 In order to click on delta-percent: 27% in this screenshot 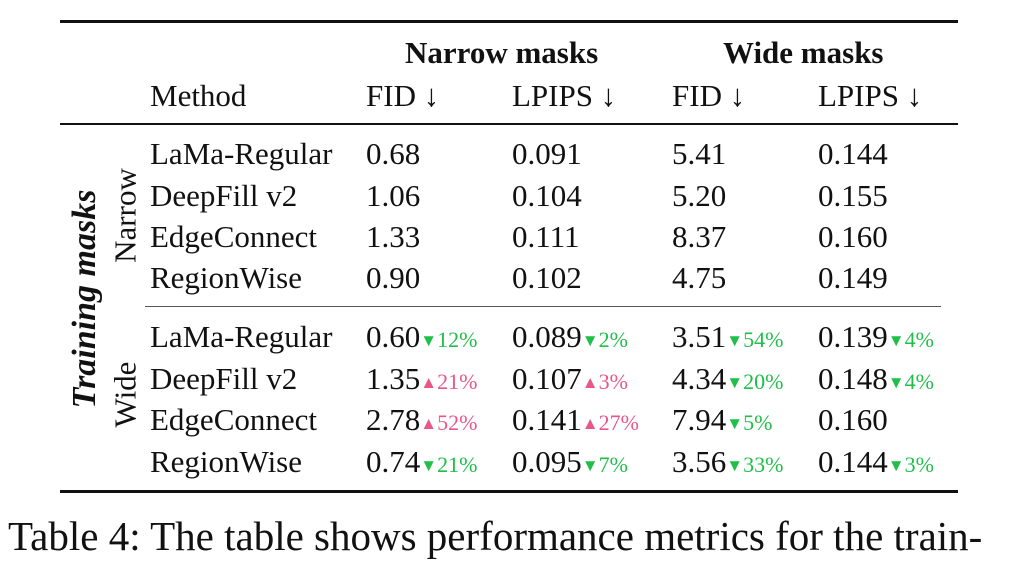, I will do `click(618, 422)`.